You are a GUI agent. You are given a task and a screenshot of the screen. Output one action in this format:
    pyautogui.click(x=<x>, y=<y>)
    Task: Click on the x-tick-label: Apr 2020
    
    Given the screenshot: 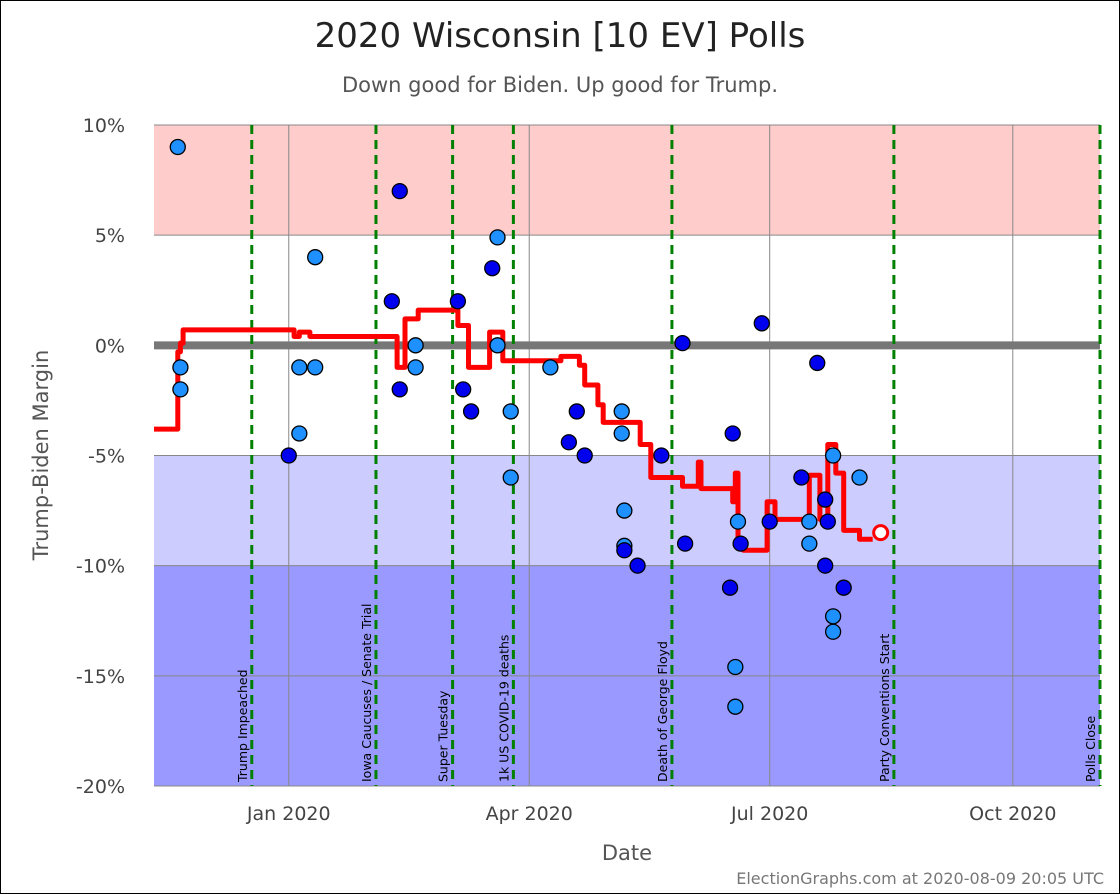 What is the action you would take?
    pyautogui.click(x=529, y=814)
    